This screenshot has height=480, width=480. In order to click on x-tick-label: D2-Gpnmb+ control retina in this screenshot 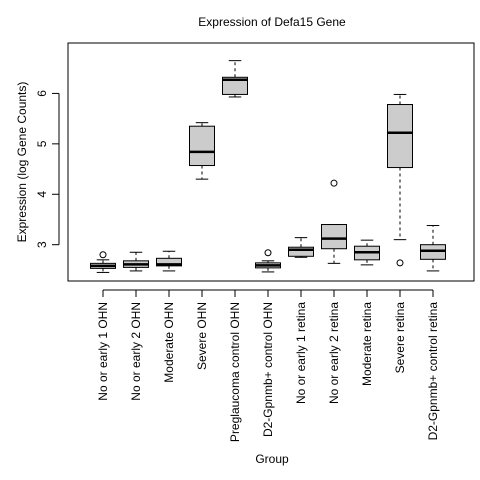, I will do `click(433, 371)`.